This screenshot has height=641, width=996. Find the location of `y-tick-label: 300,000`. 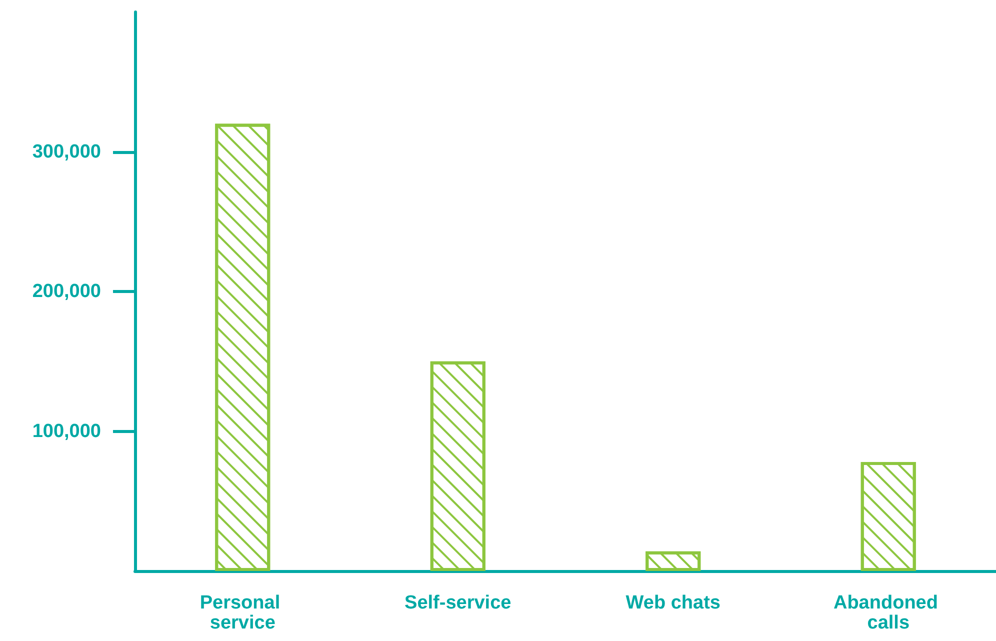

y-tick-label: 300,000 is located at coordinates (66, 151).